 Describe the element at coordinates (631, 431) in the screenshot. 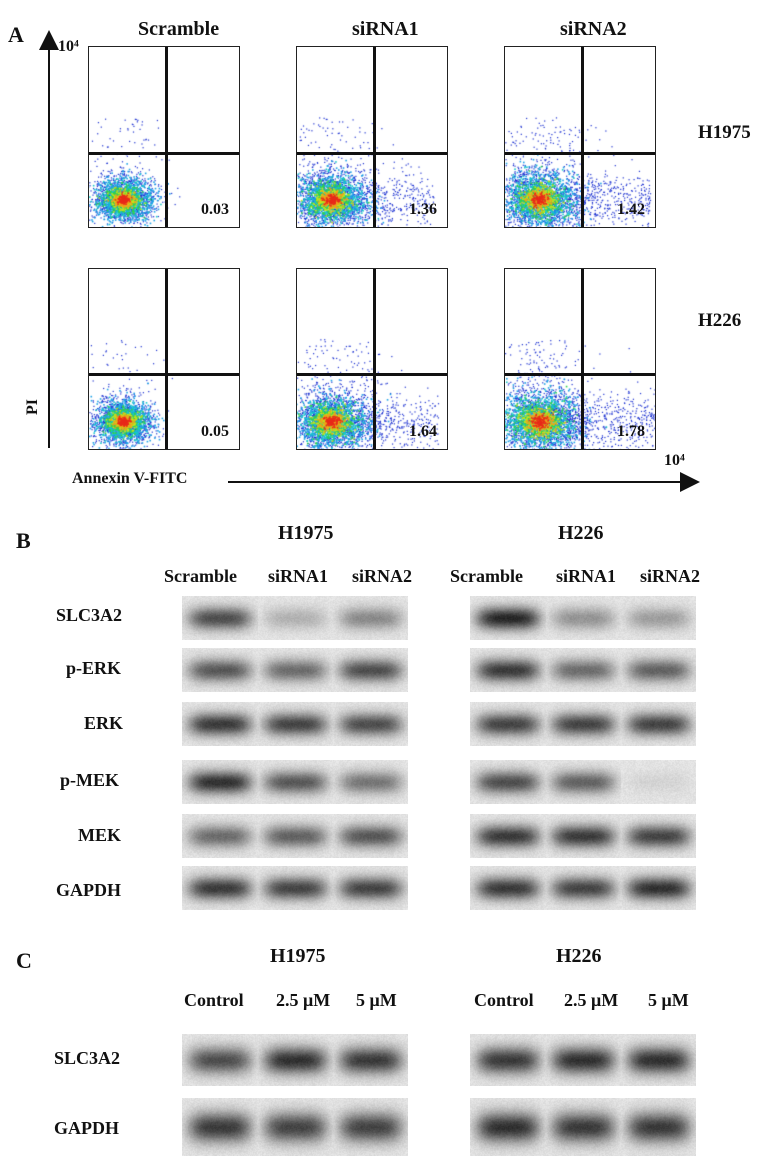

I see `quadrant-value: 1.78` at that location.